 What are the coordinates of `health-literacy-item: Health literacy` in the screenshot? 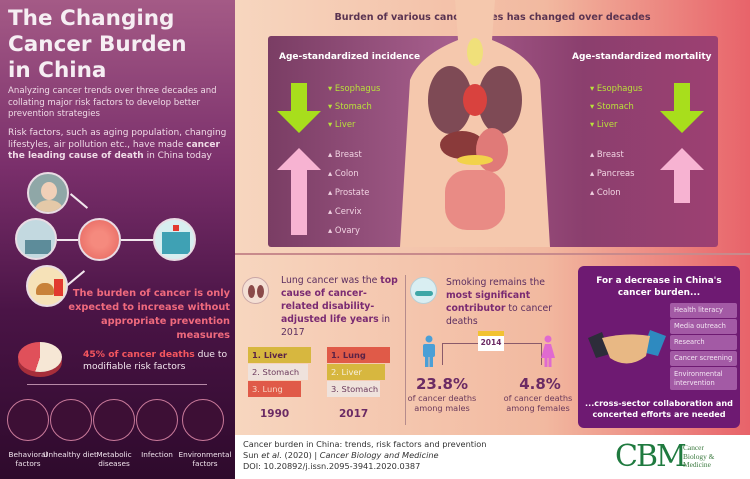 It's located at (703, 310).